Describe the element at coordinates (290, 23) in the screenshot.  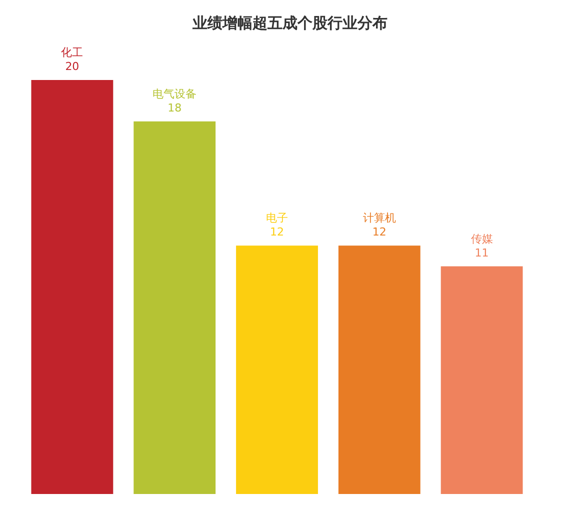
I see `title: 业绩增幅超五成个股行业分布` at that location.